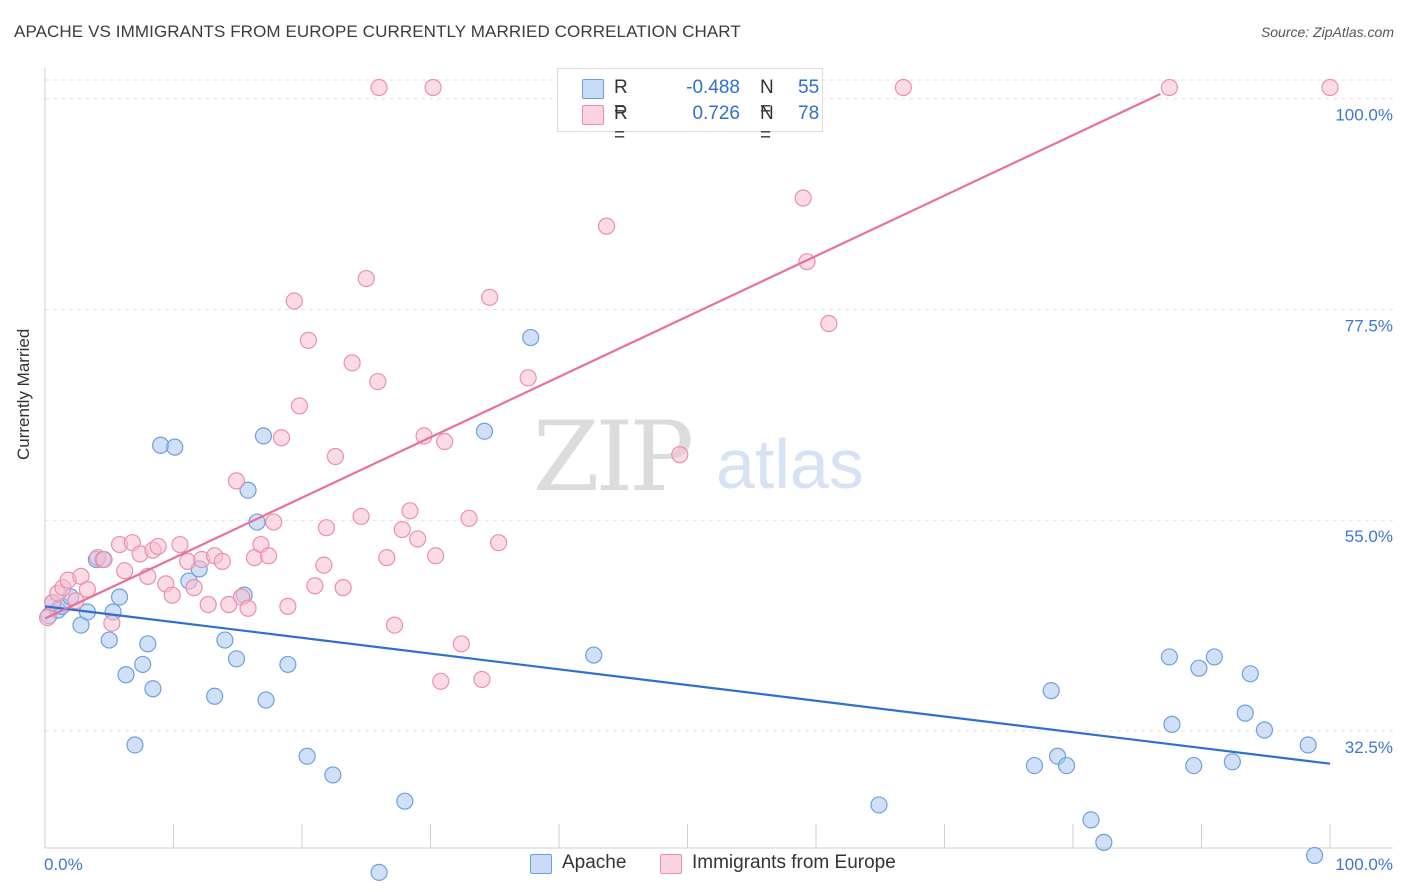 The image size is (1406, 892). What do you see at coordinates (1364, 864) in the screenshot?
I see `x-tick-label: 100.0%` at bounding box center [1364, 864].